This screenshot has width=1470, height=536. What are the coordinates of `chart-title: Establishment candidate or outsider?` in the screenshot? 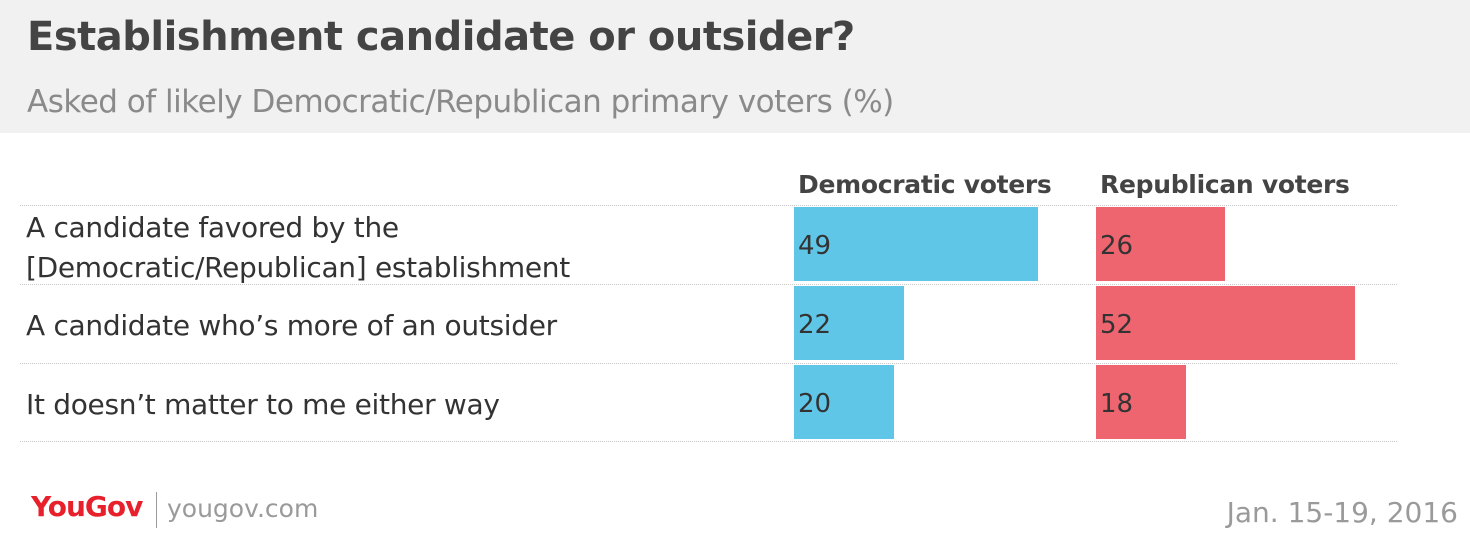 It's located at (441, 37).